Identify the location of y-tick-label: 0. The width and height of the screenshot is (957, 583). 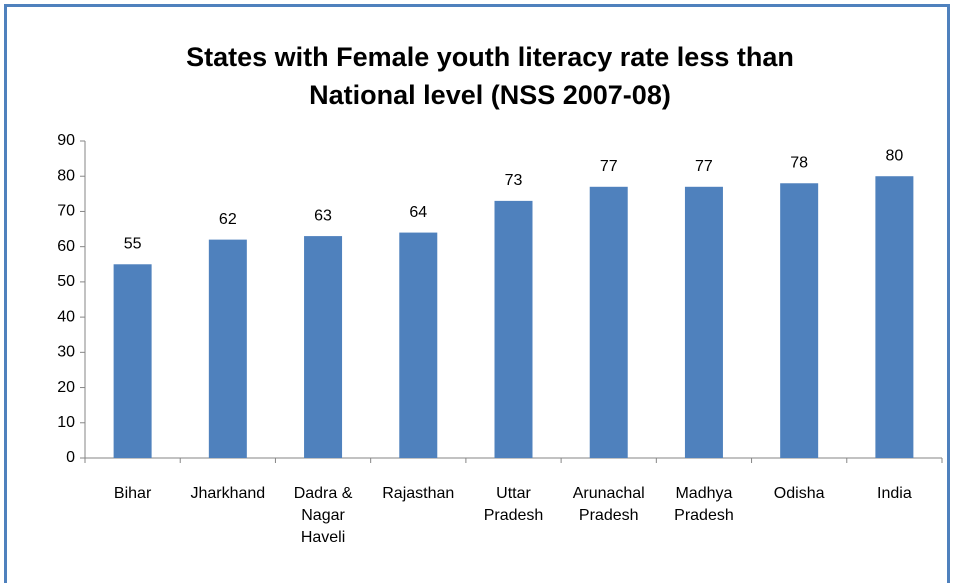
(70, 457).